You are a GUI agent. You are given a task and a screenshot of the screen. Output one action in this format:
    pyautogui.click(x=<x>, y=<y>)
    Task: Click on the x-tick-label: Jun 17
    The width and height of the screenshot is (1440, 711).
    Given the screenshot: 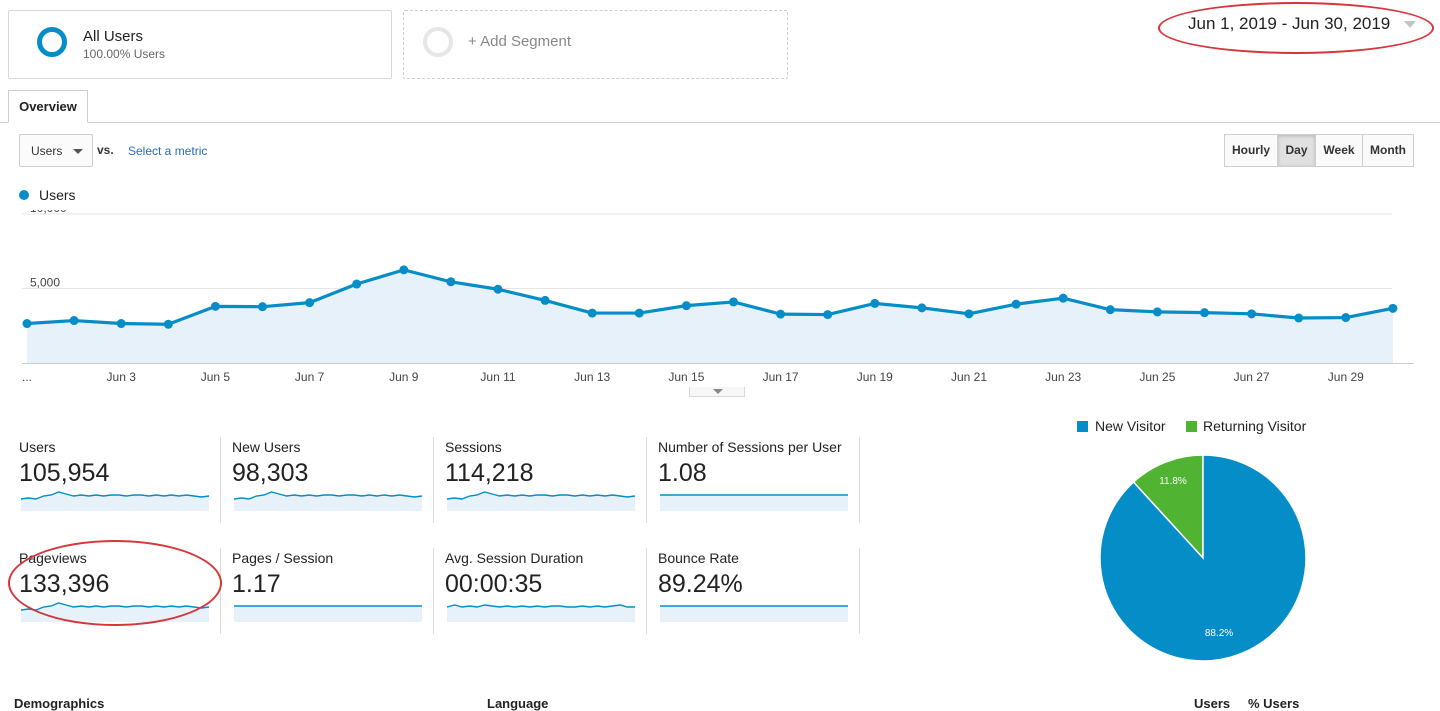 What is the action you would take?
    pyautogui.click(x=781, y=377)
    